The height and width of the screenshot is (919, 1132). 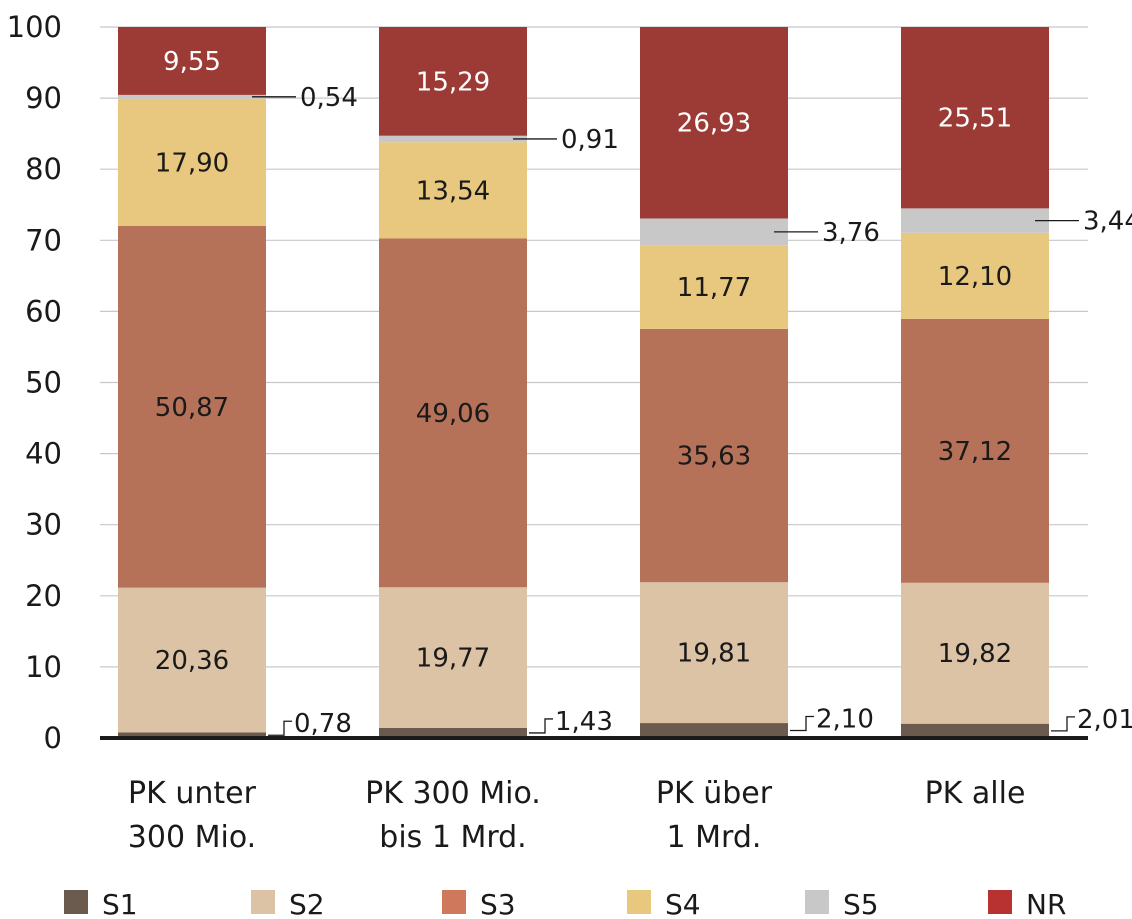 I want to click on category-label: PK über, so click(x=714, y=793).